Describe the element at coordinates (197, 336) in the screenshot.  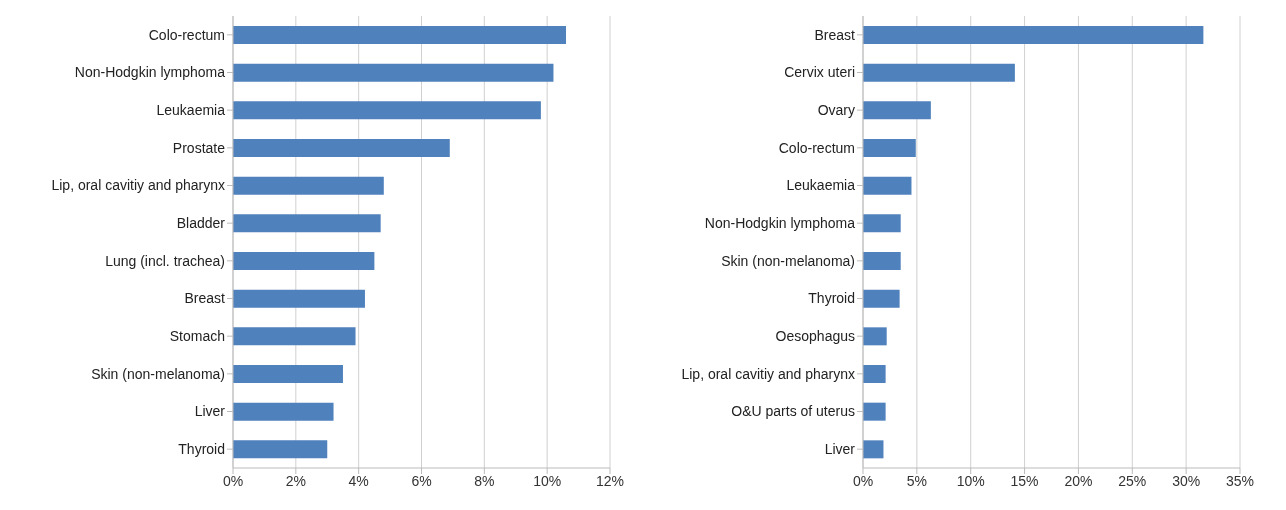
I see `y-tick-label: Stomach` at that location.